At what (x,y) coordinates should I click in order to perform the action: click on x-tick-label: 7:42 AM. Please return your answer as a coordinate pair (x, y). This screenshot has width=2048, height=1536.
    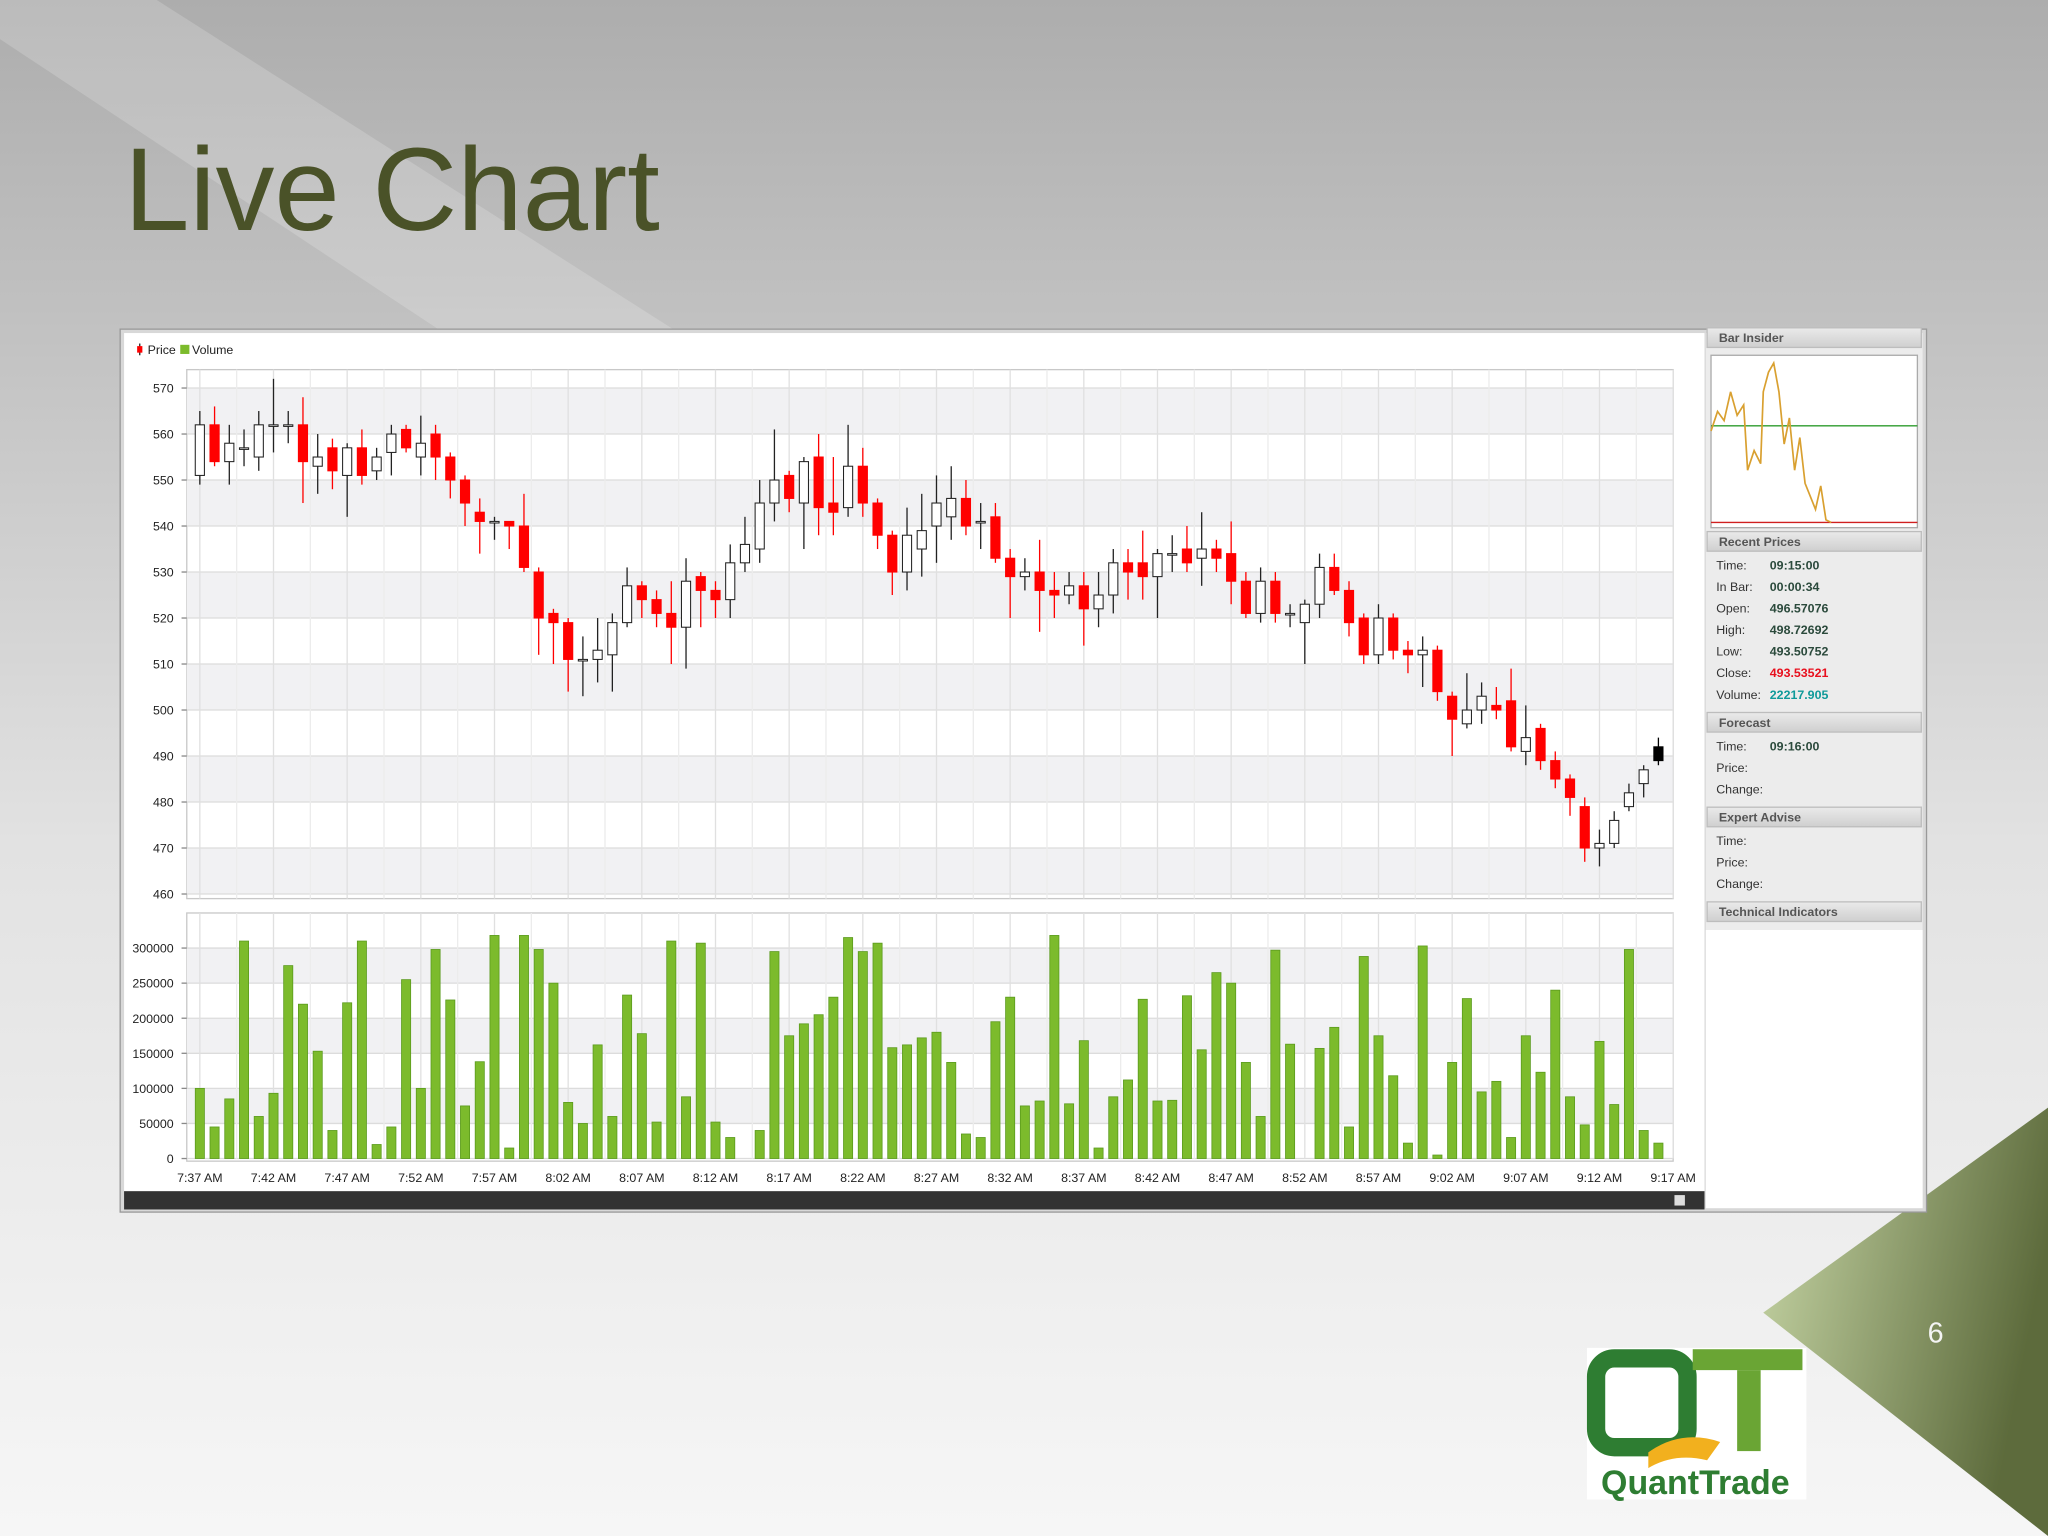
    Looking at the image, I should click on (273, 1178).